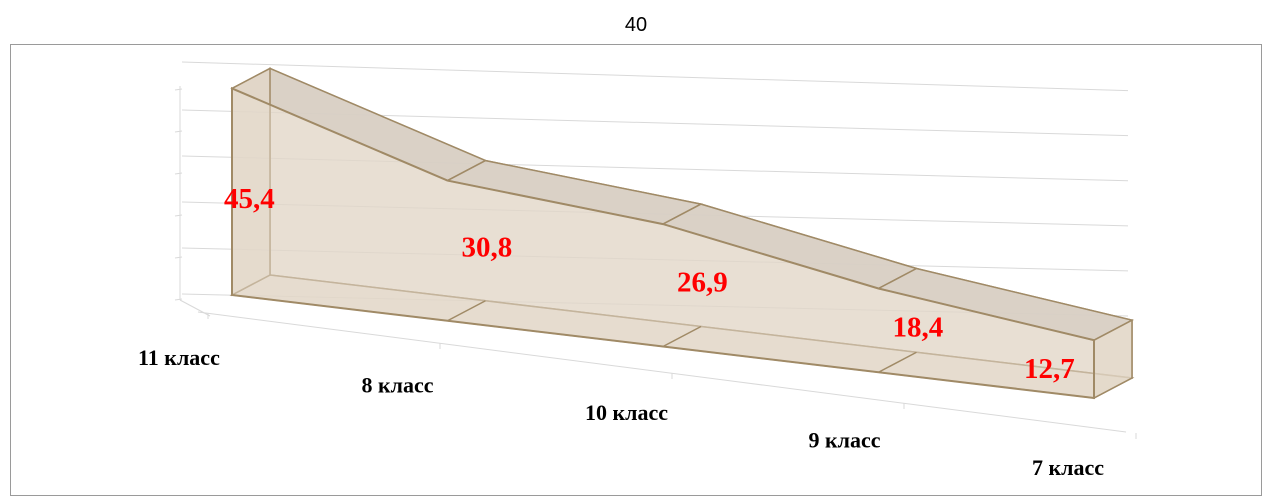 The image size is (1272, 497). Describe the element at coordinates (179, 357) in the screenshot. I see `category-label: 11 класс` at that location.